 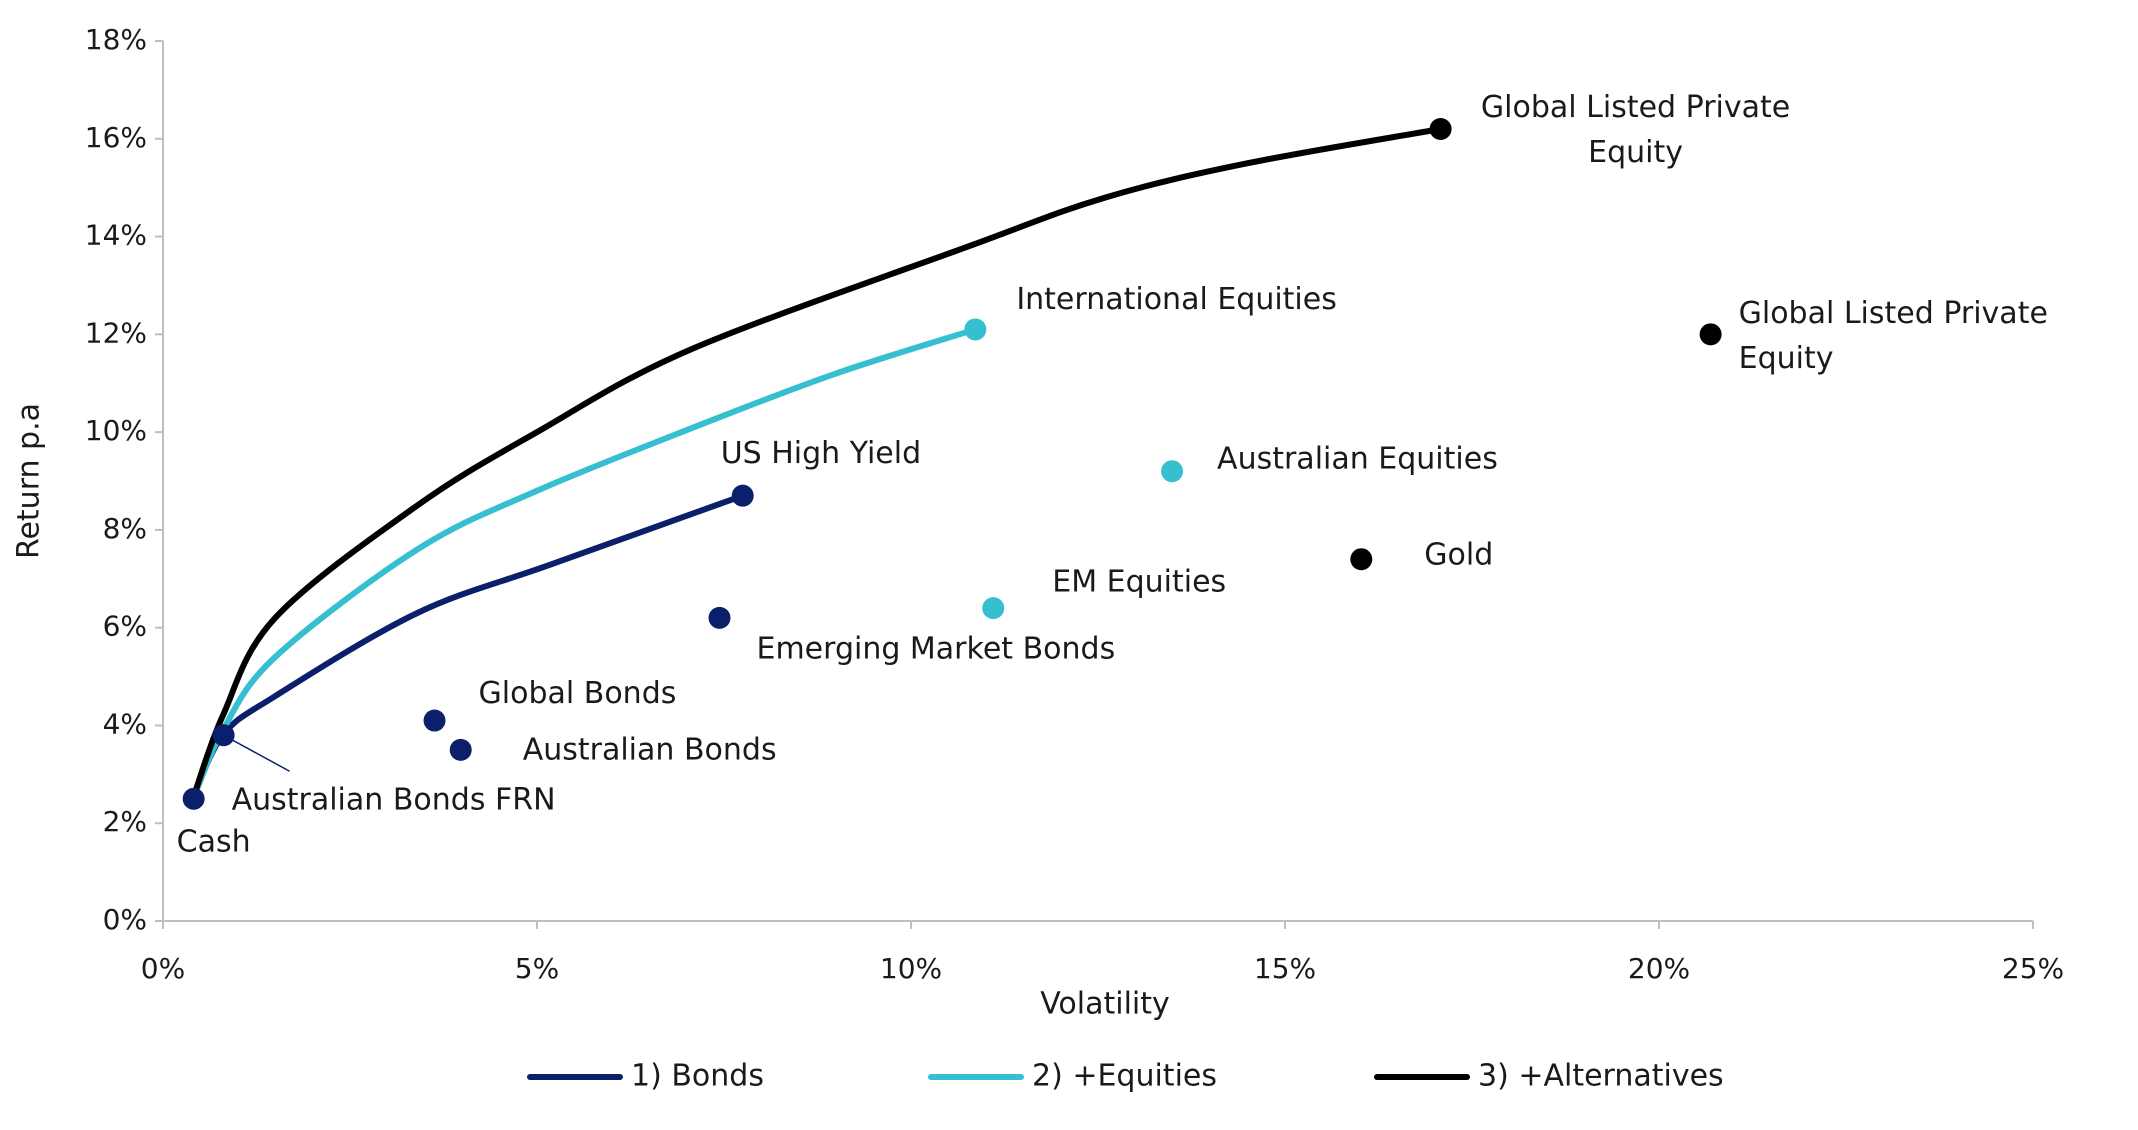 I want to click on point-label: US High Yield, so click(x=821, y=453).